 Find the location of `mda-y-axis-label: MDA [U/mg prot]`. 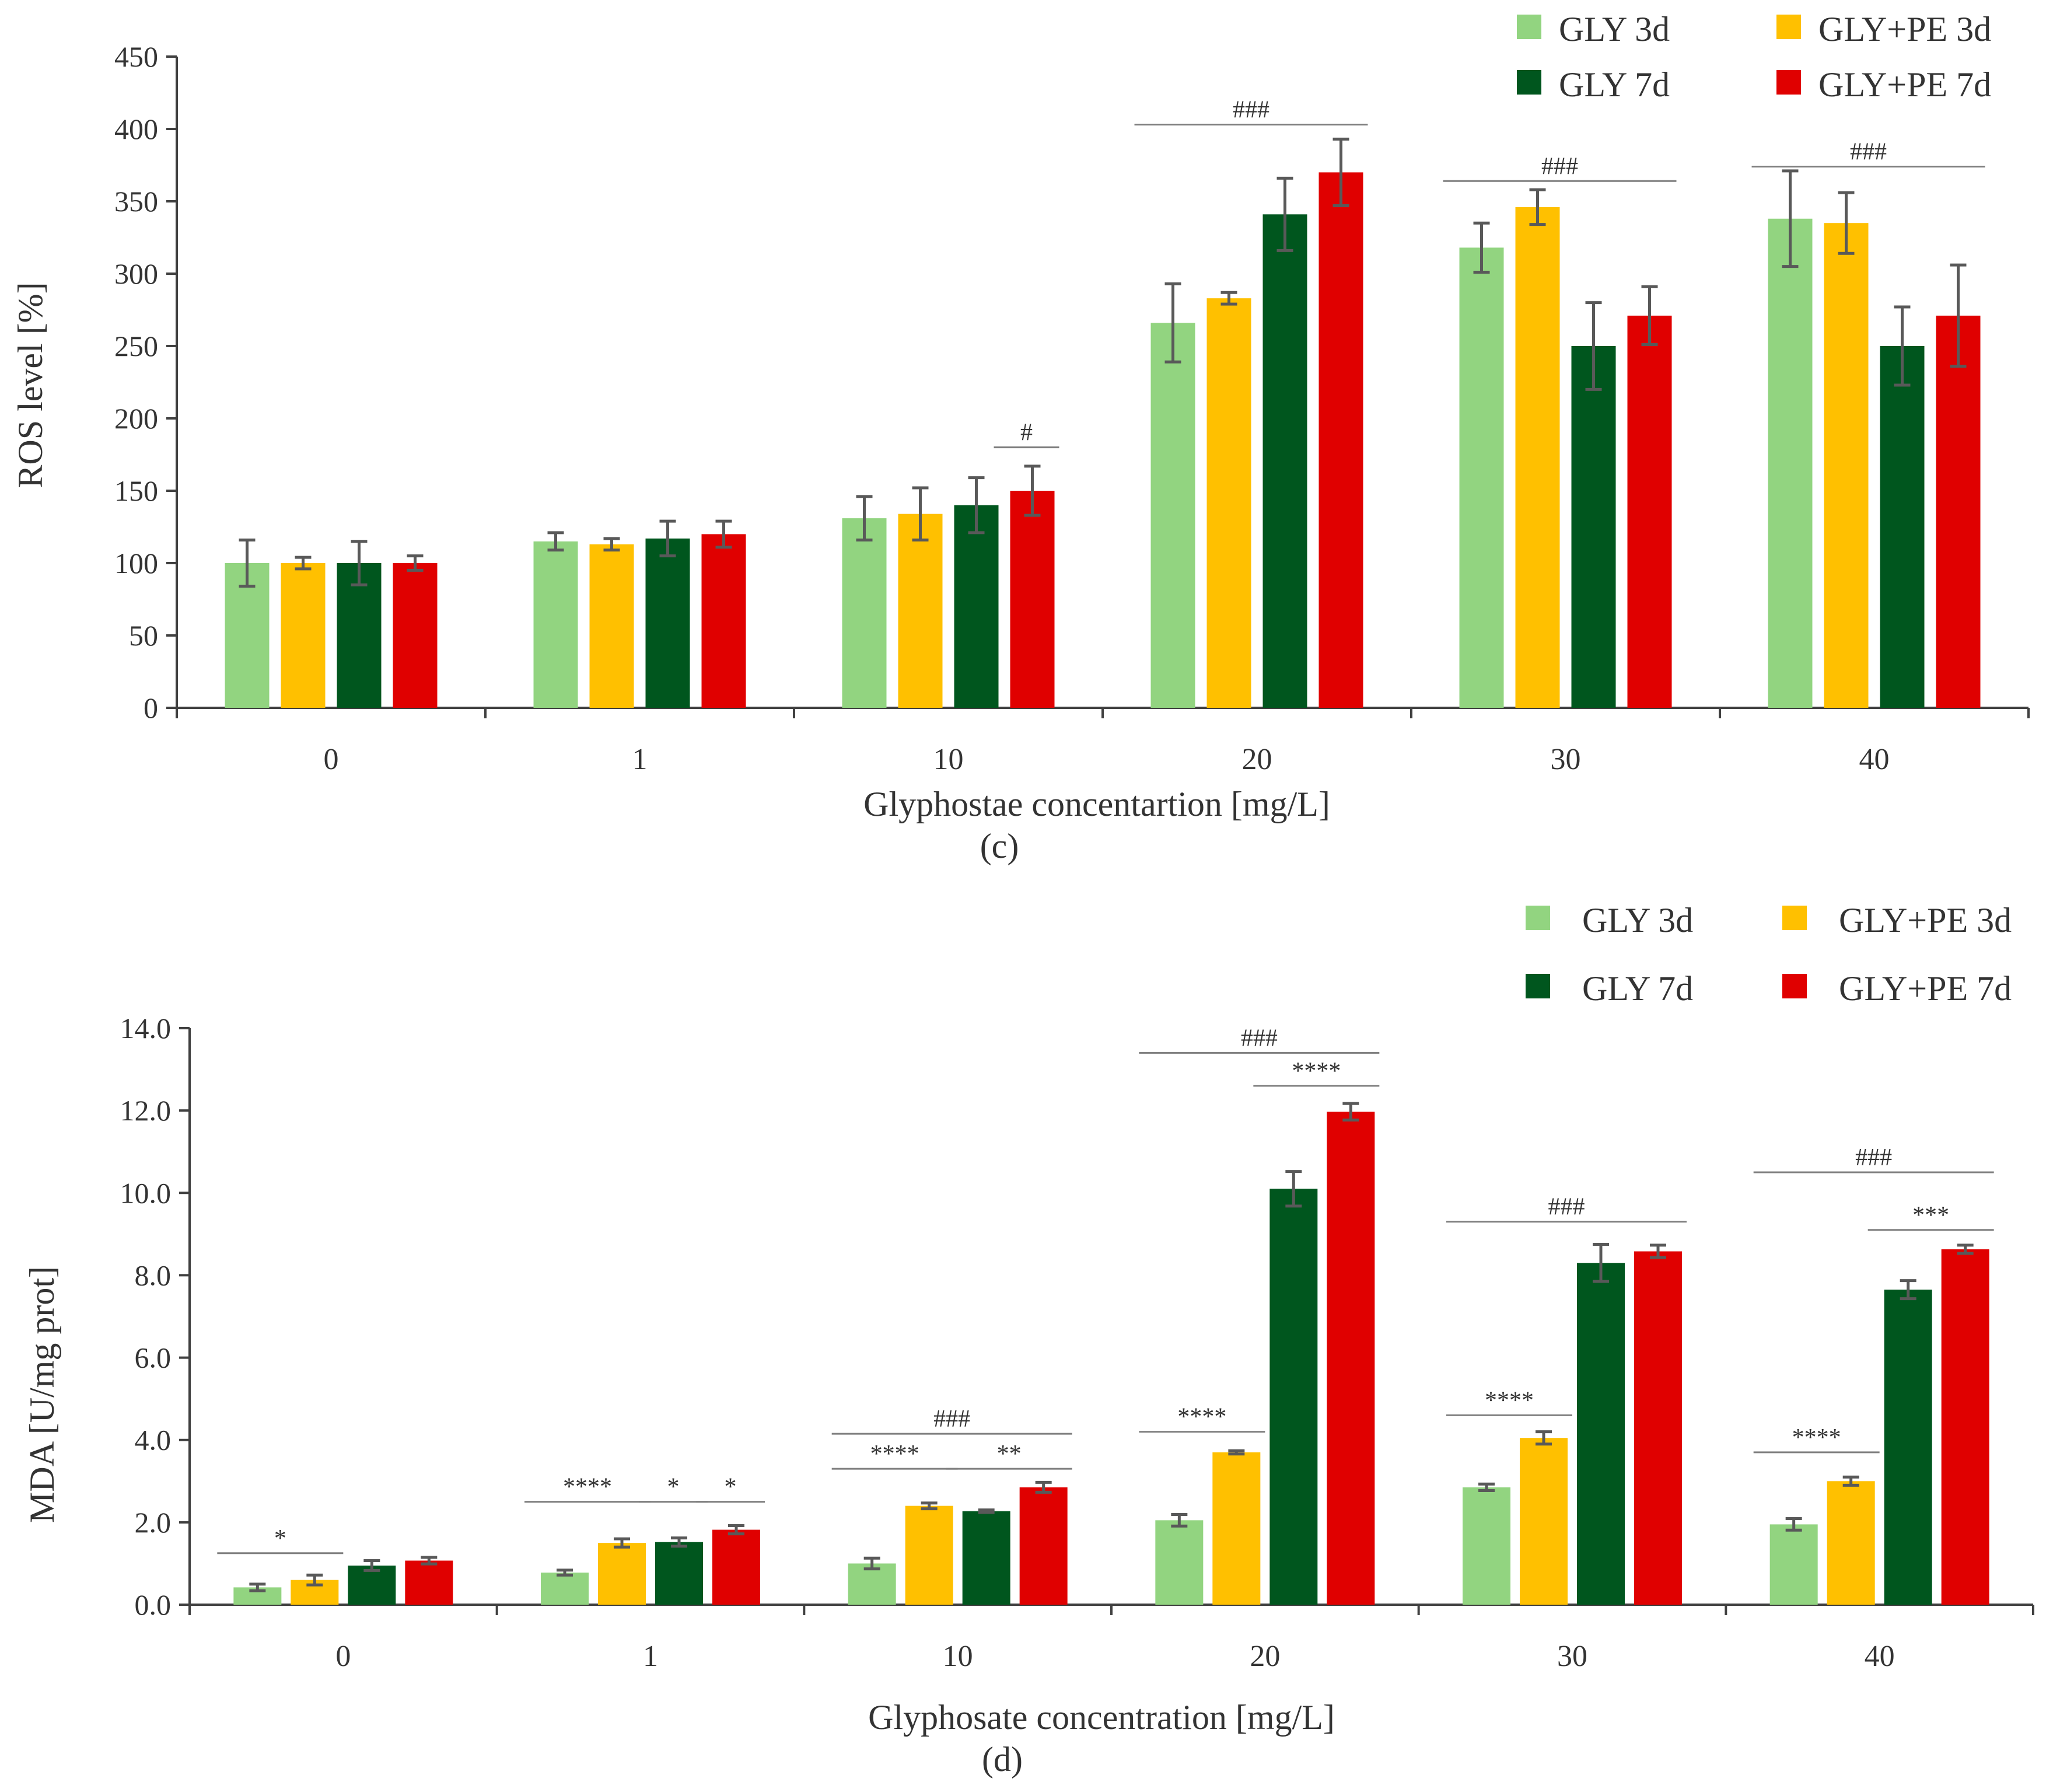

mda-y-axis-label: MDA [U/mg prot] is located at coordinates (42, 1395).